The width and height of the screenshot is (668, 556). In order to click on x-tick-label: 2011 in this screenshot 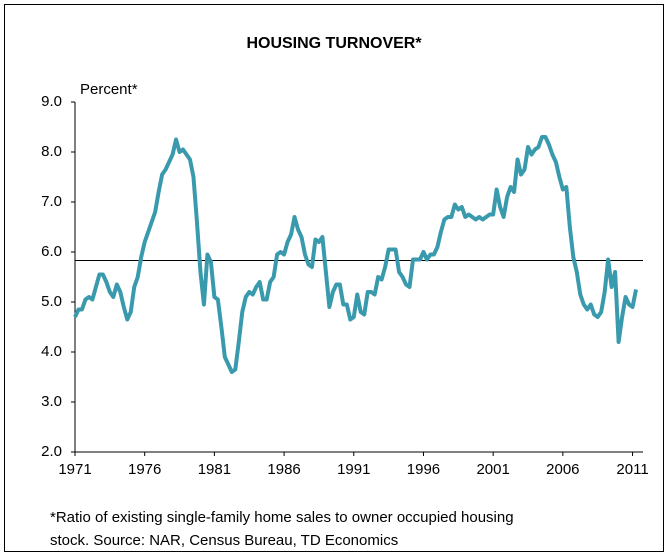, I will do `click(632, 469)`.